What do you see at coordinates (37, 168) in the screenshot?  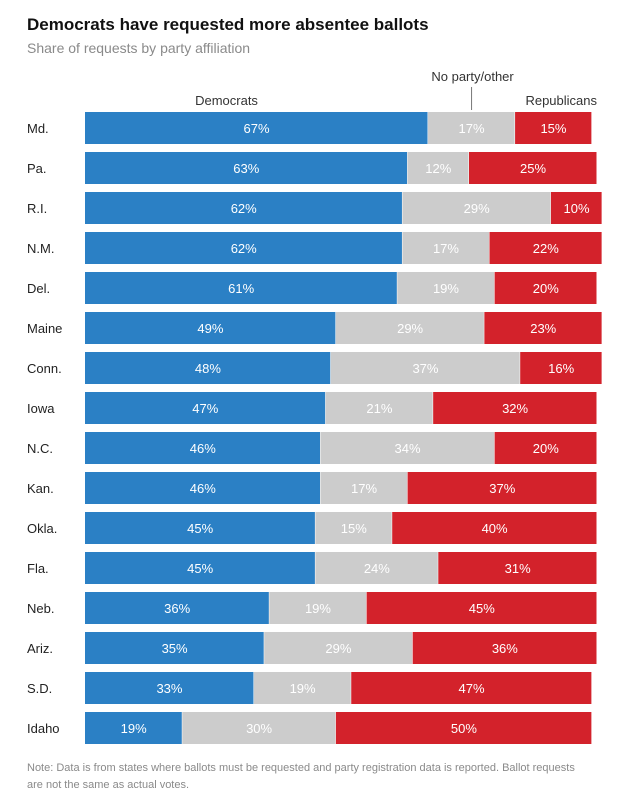 I see `category-label: Pa.` at bounding box center [37, 168].